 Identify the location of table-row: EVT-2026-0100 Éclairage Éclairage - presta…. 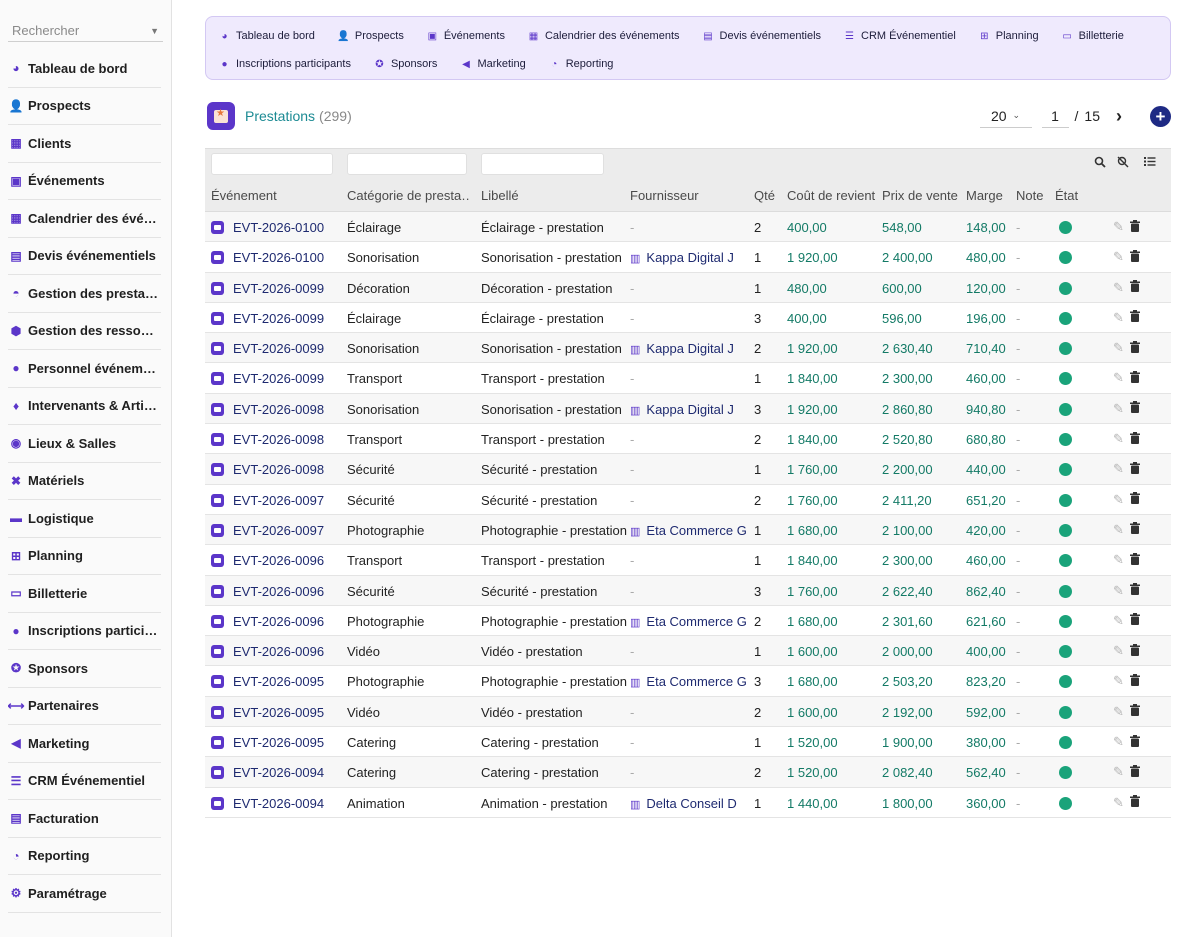
(688, 227).